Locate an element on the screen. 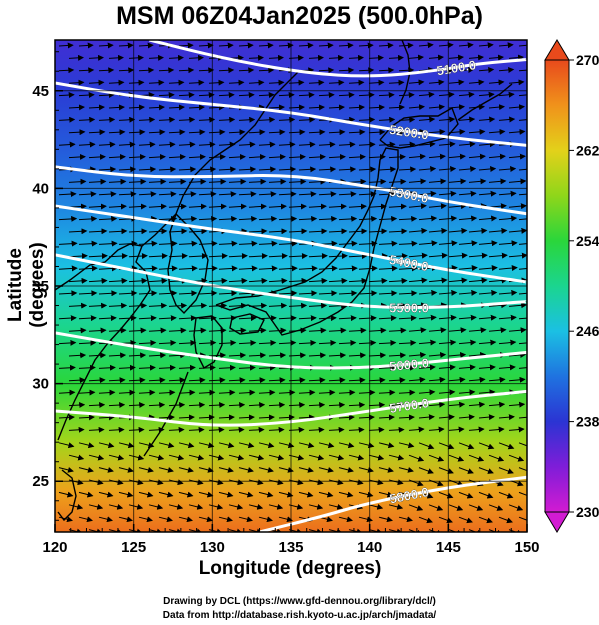 The height and width of the screenshot is (625, 599). colorbar-top-triangle is located at coordinates (557, 50).